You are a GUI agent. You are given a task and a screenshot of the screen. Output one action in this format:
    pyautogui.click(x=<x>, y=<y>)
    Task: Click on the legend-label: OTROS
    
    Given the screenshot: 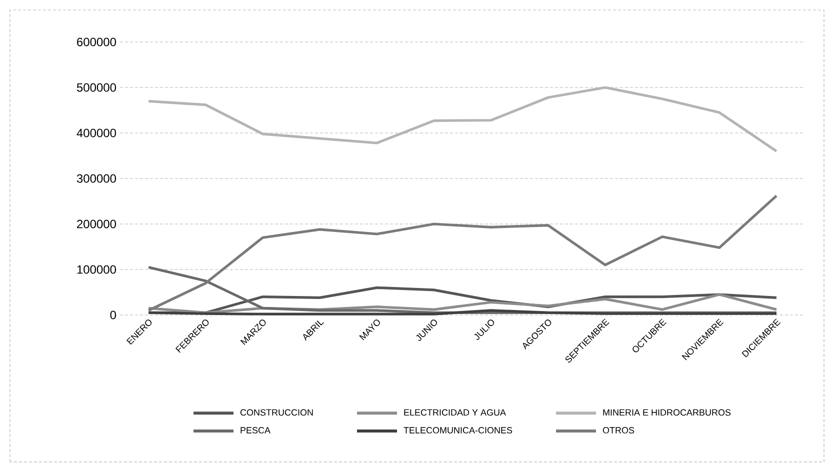 What is the action you would take?
    pyautogui.click(x=618, y=430)
    